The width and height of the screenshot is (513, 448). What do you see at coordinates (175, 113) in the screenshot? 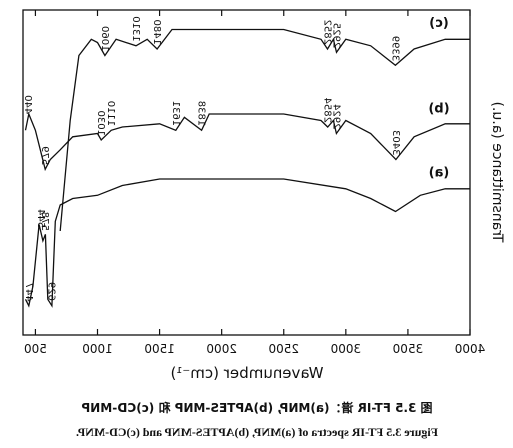
I see `peak-label: 1631` at bounding box center [175, 113].